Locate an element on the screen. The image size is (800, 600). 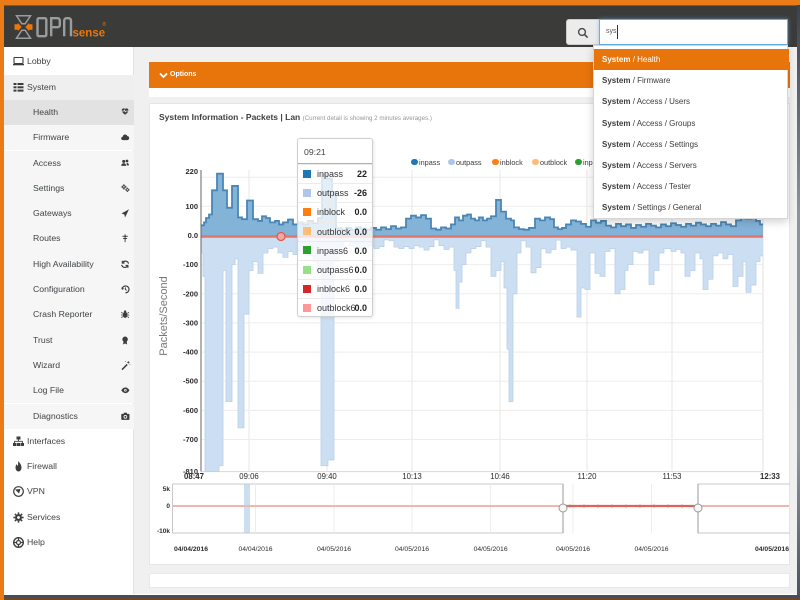
svg-text: 10:13 is located at coordinates (412, 476).